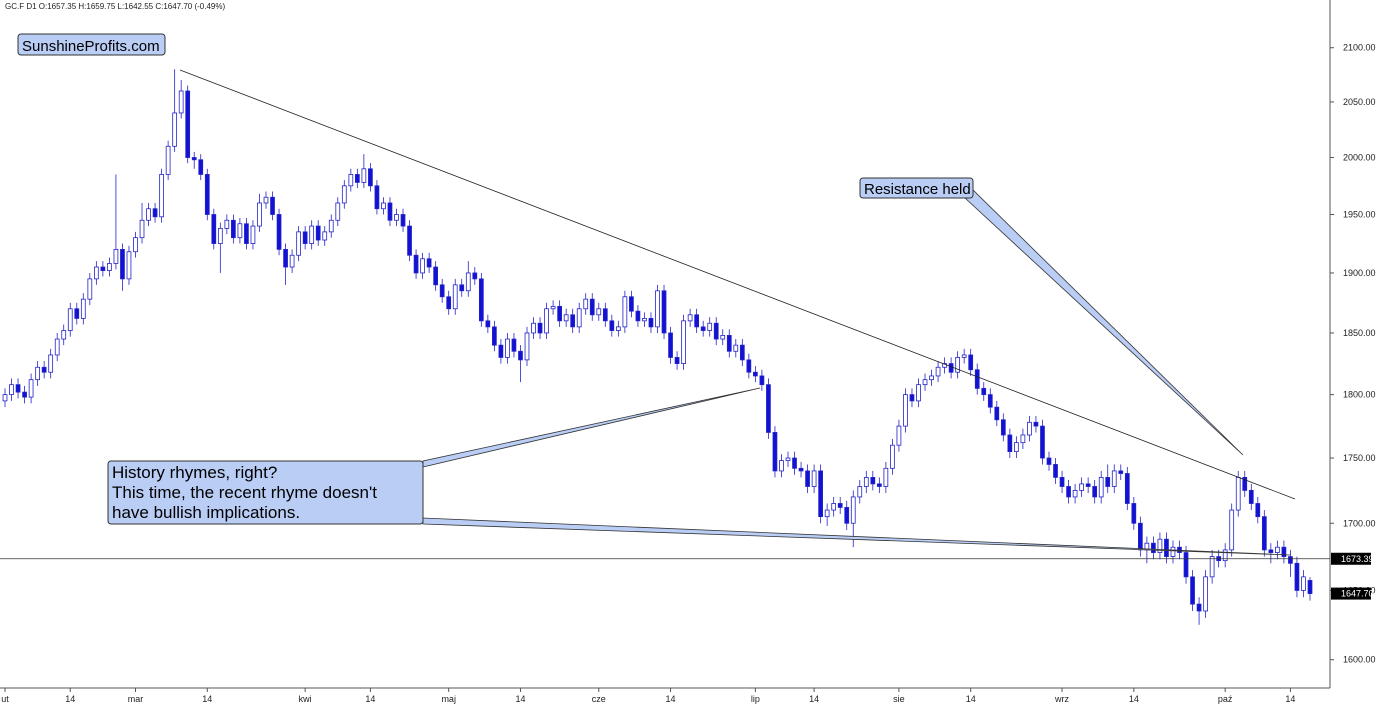 The height and width of the screenshot is (707, 1387). I want to click on x-tick-label: cze, so click(599, 699).